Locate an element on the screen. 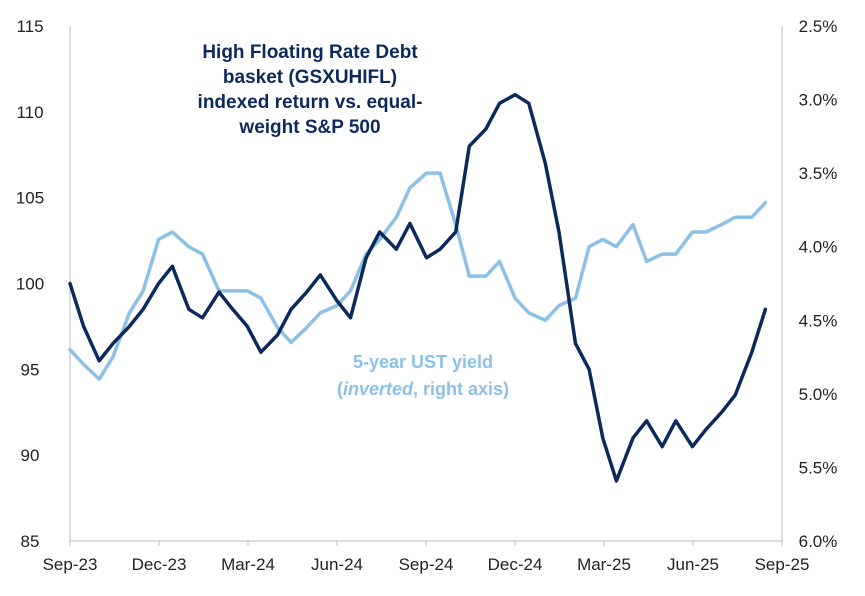 This screenshot has width=865, height=596. right-tick-label: 2.5% is located at coordinates (818, 26).